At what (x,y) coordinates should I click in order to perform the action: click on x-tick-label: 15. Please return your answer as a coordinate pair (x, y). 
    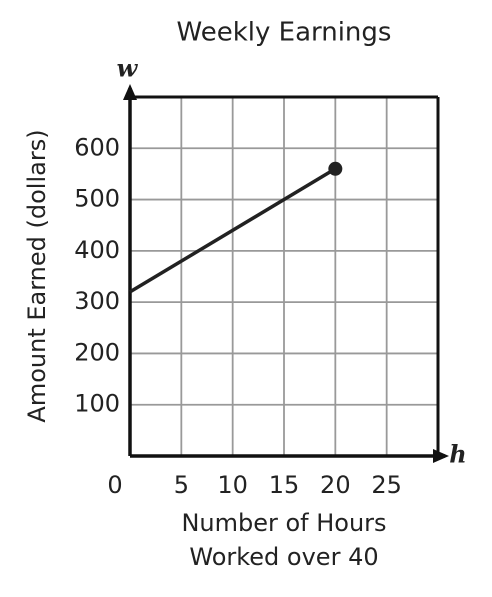
    Looking at the image, I should click on (284, 485).